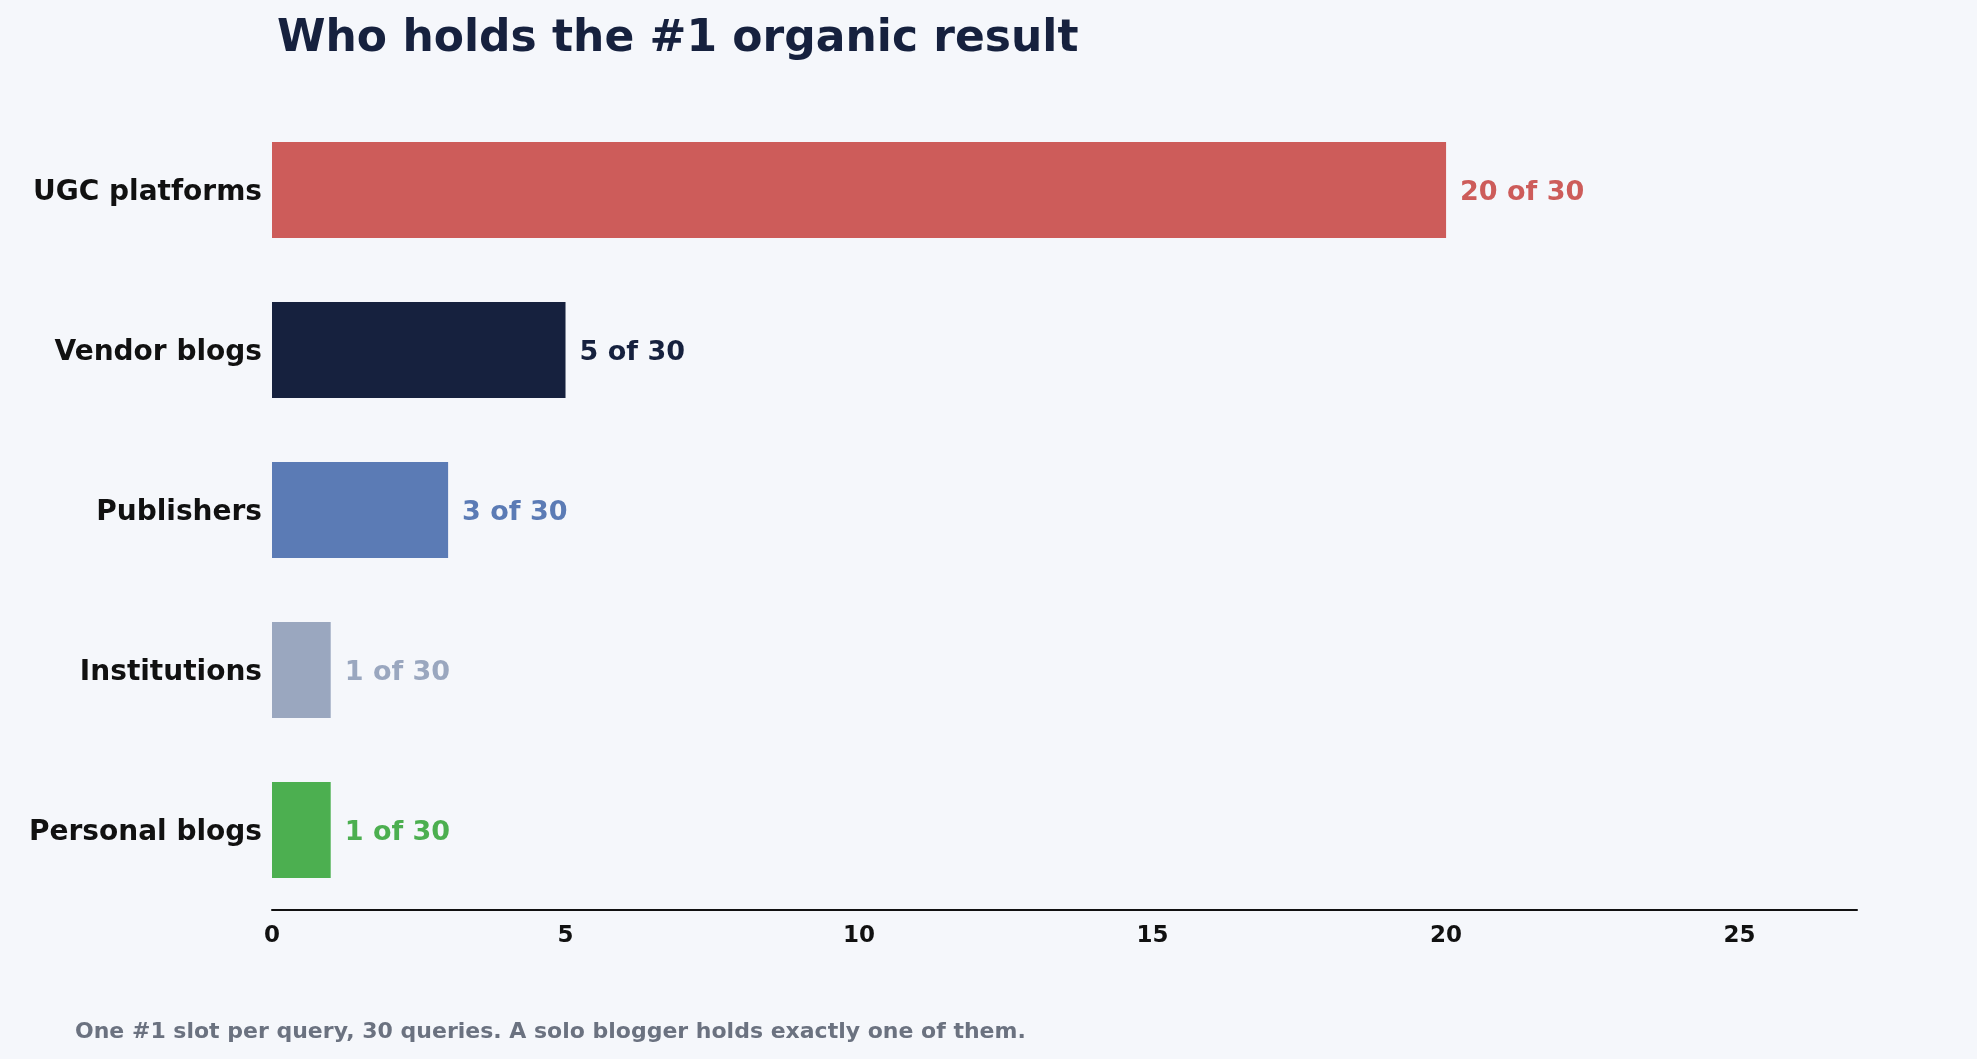  I want to click on x-tick-label: 25, so click(1739, 933).